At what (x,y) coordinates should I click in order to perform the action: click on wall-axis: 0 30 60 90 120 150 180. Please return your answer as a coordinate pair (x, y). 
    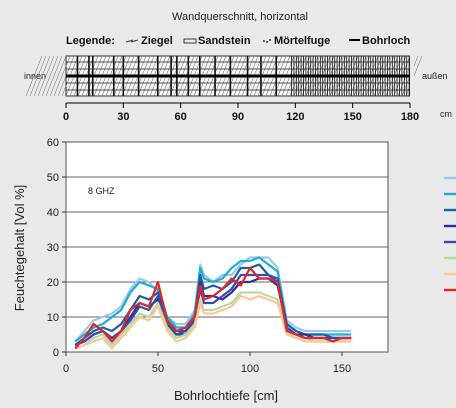
    Looking at the image, I should click on (241, 112).